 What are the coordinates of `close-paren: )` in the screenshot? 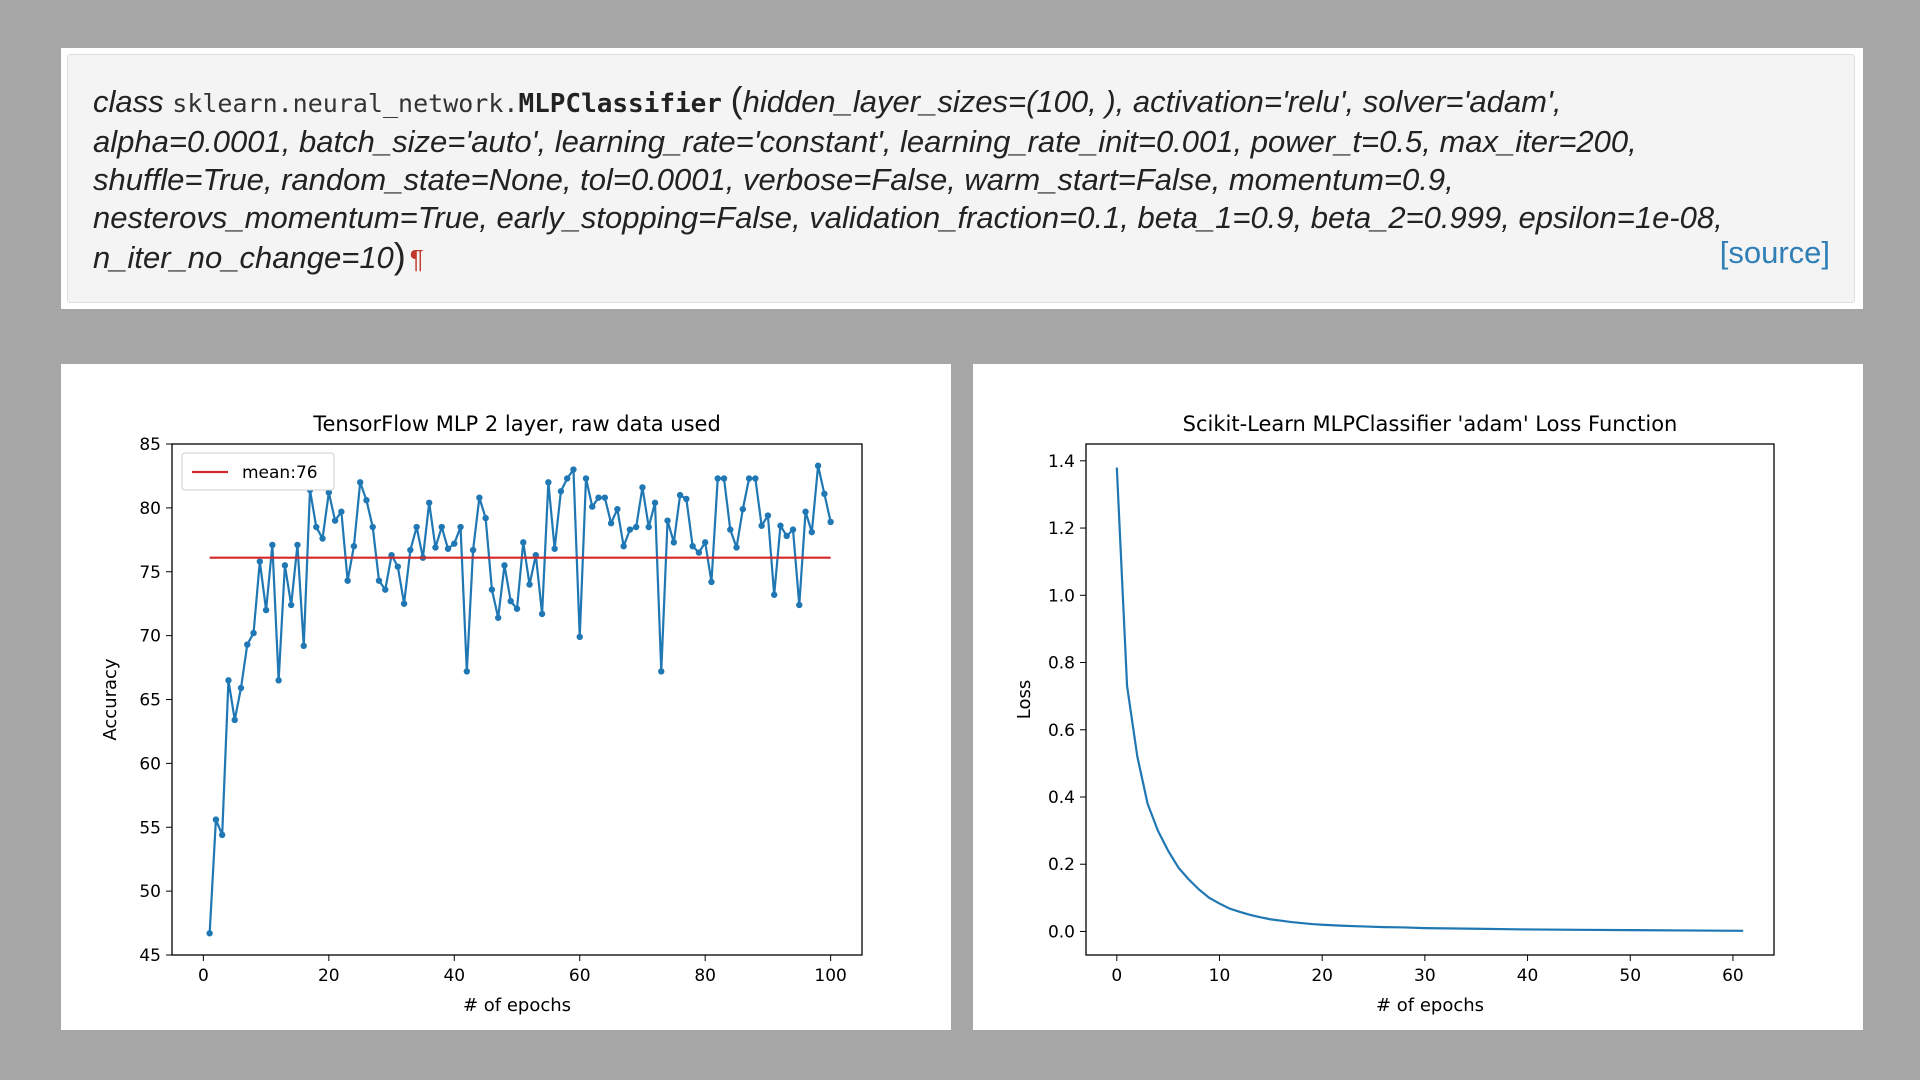 It's located at (399, 255).